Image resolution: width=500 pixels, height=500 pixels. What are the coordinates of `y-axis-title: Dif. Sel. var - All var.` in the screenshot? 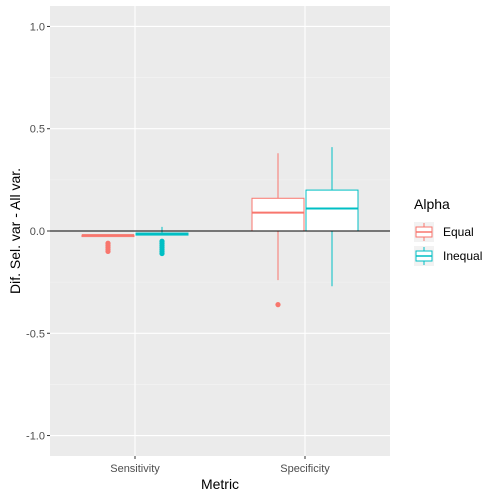 It's located at (15, 231).